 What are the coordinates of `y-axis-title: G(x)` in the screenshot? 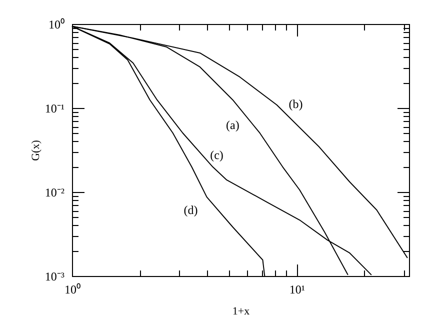 It's located at (36, 150).